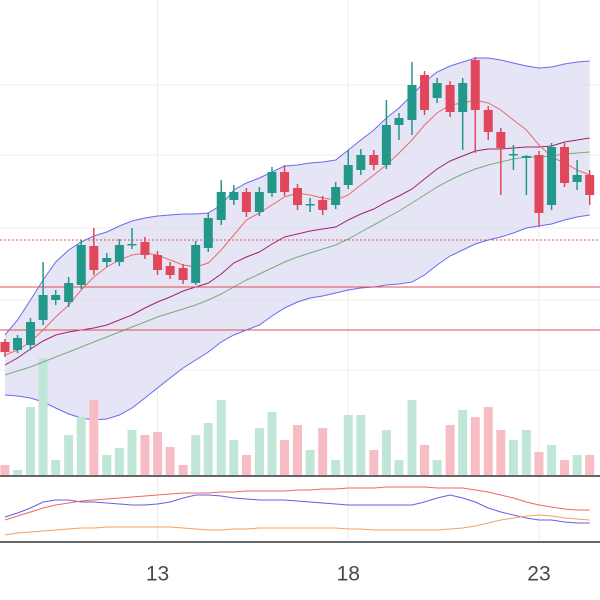 The width and height of the screenshot is (600, 600). Describe the element at coordinates (157, 574) in the screenshot. I see `x-tick-label: 13` at that location.